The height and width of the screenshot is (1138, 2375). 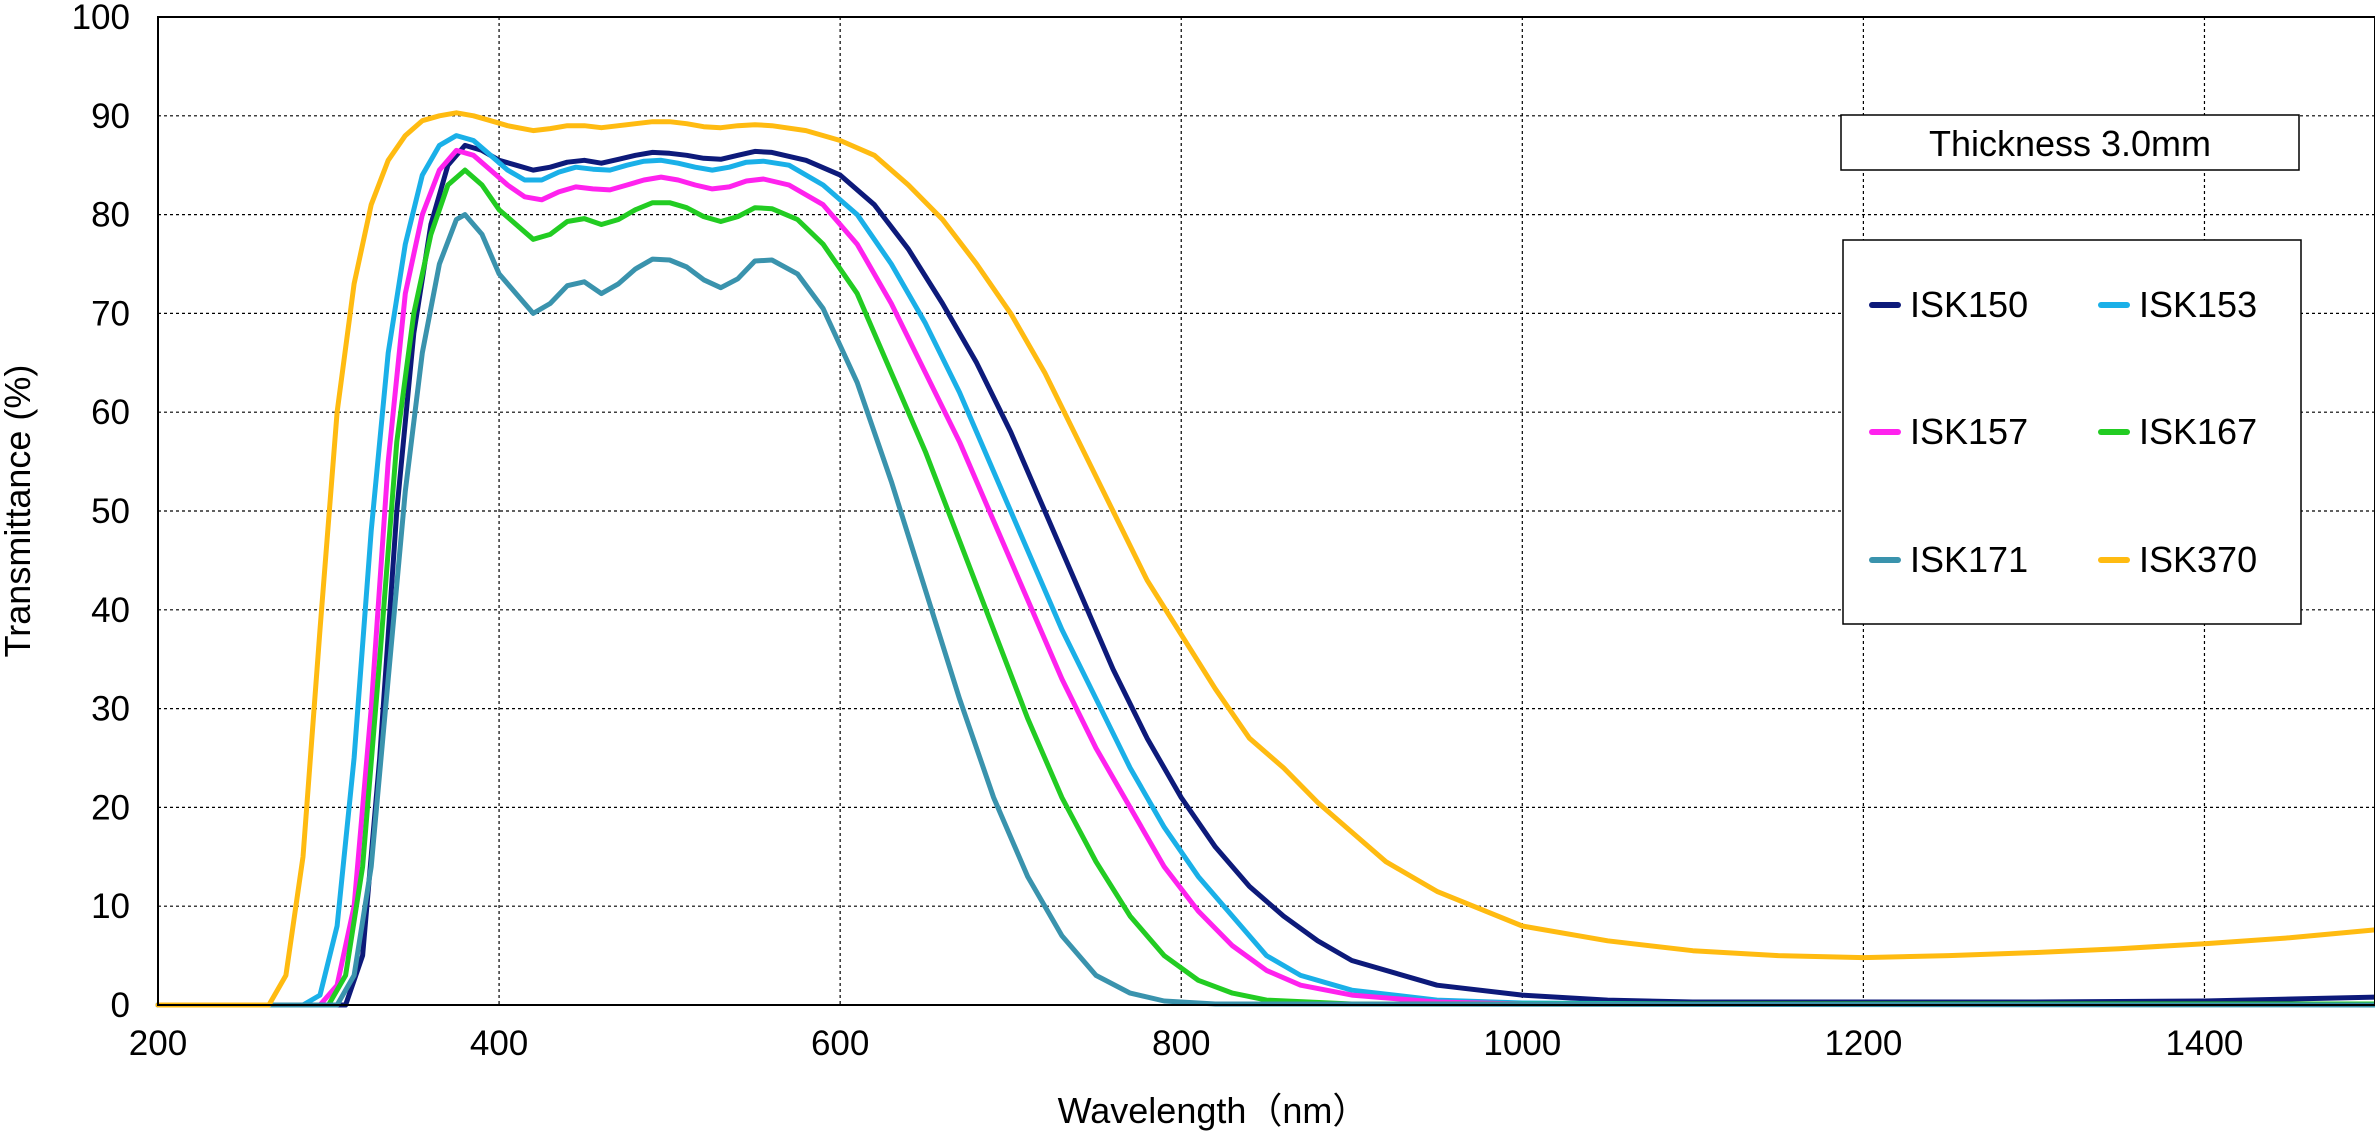 I want to click on y-axis-title: Transmittance (%), so click(x=19, y=511).